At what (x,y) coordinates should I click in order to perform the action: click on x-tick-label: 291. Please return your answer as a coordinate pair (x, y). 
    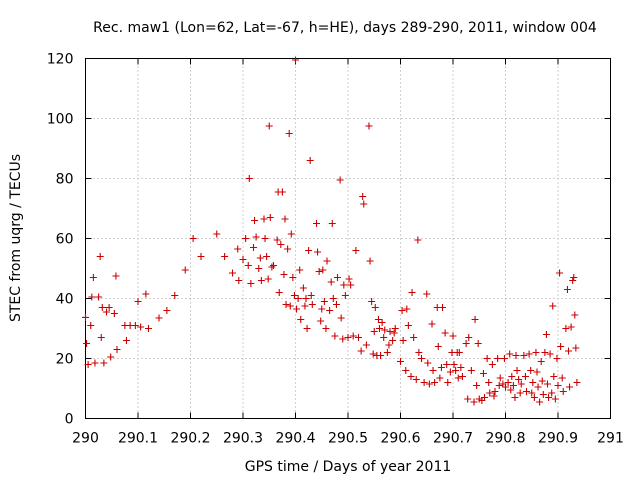
    Looking at the image, I should click on (610, 439).